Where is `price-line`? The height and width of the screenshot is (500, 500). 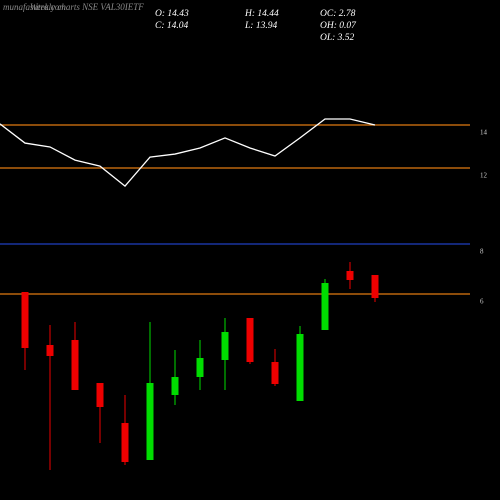 price-line is located at coordinates (188, 153).